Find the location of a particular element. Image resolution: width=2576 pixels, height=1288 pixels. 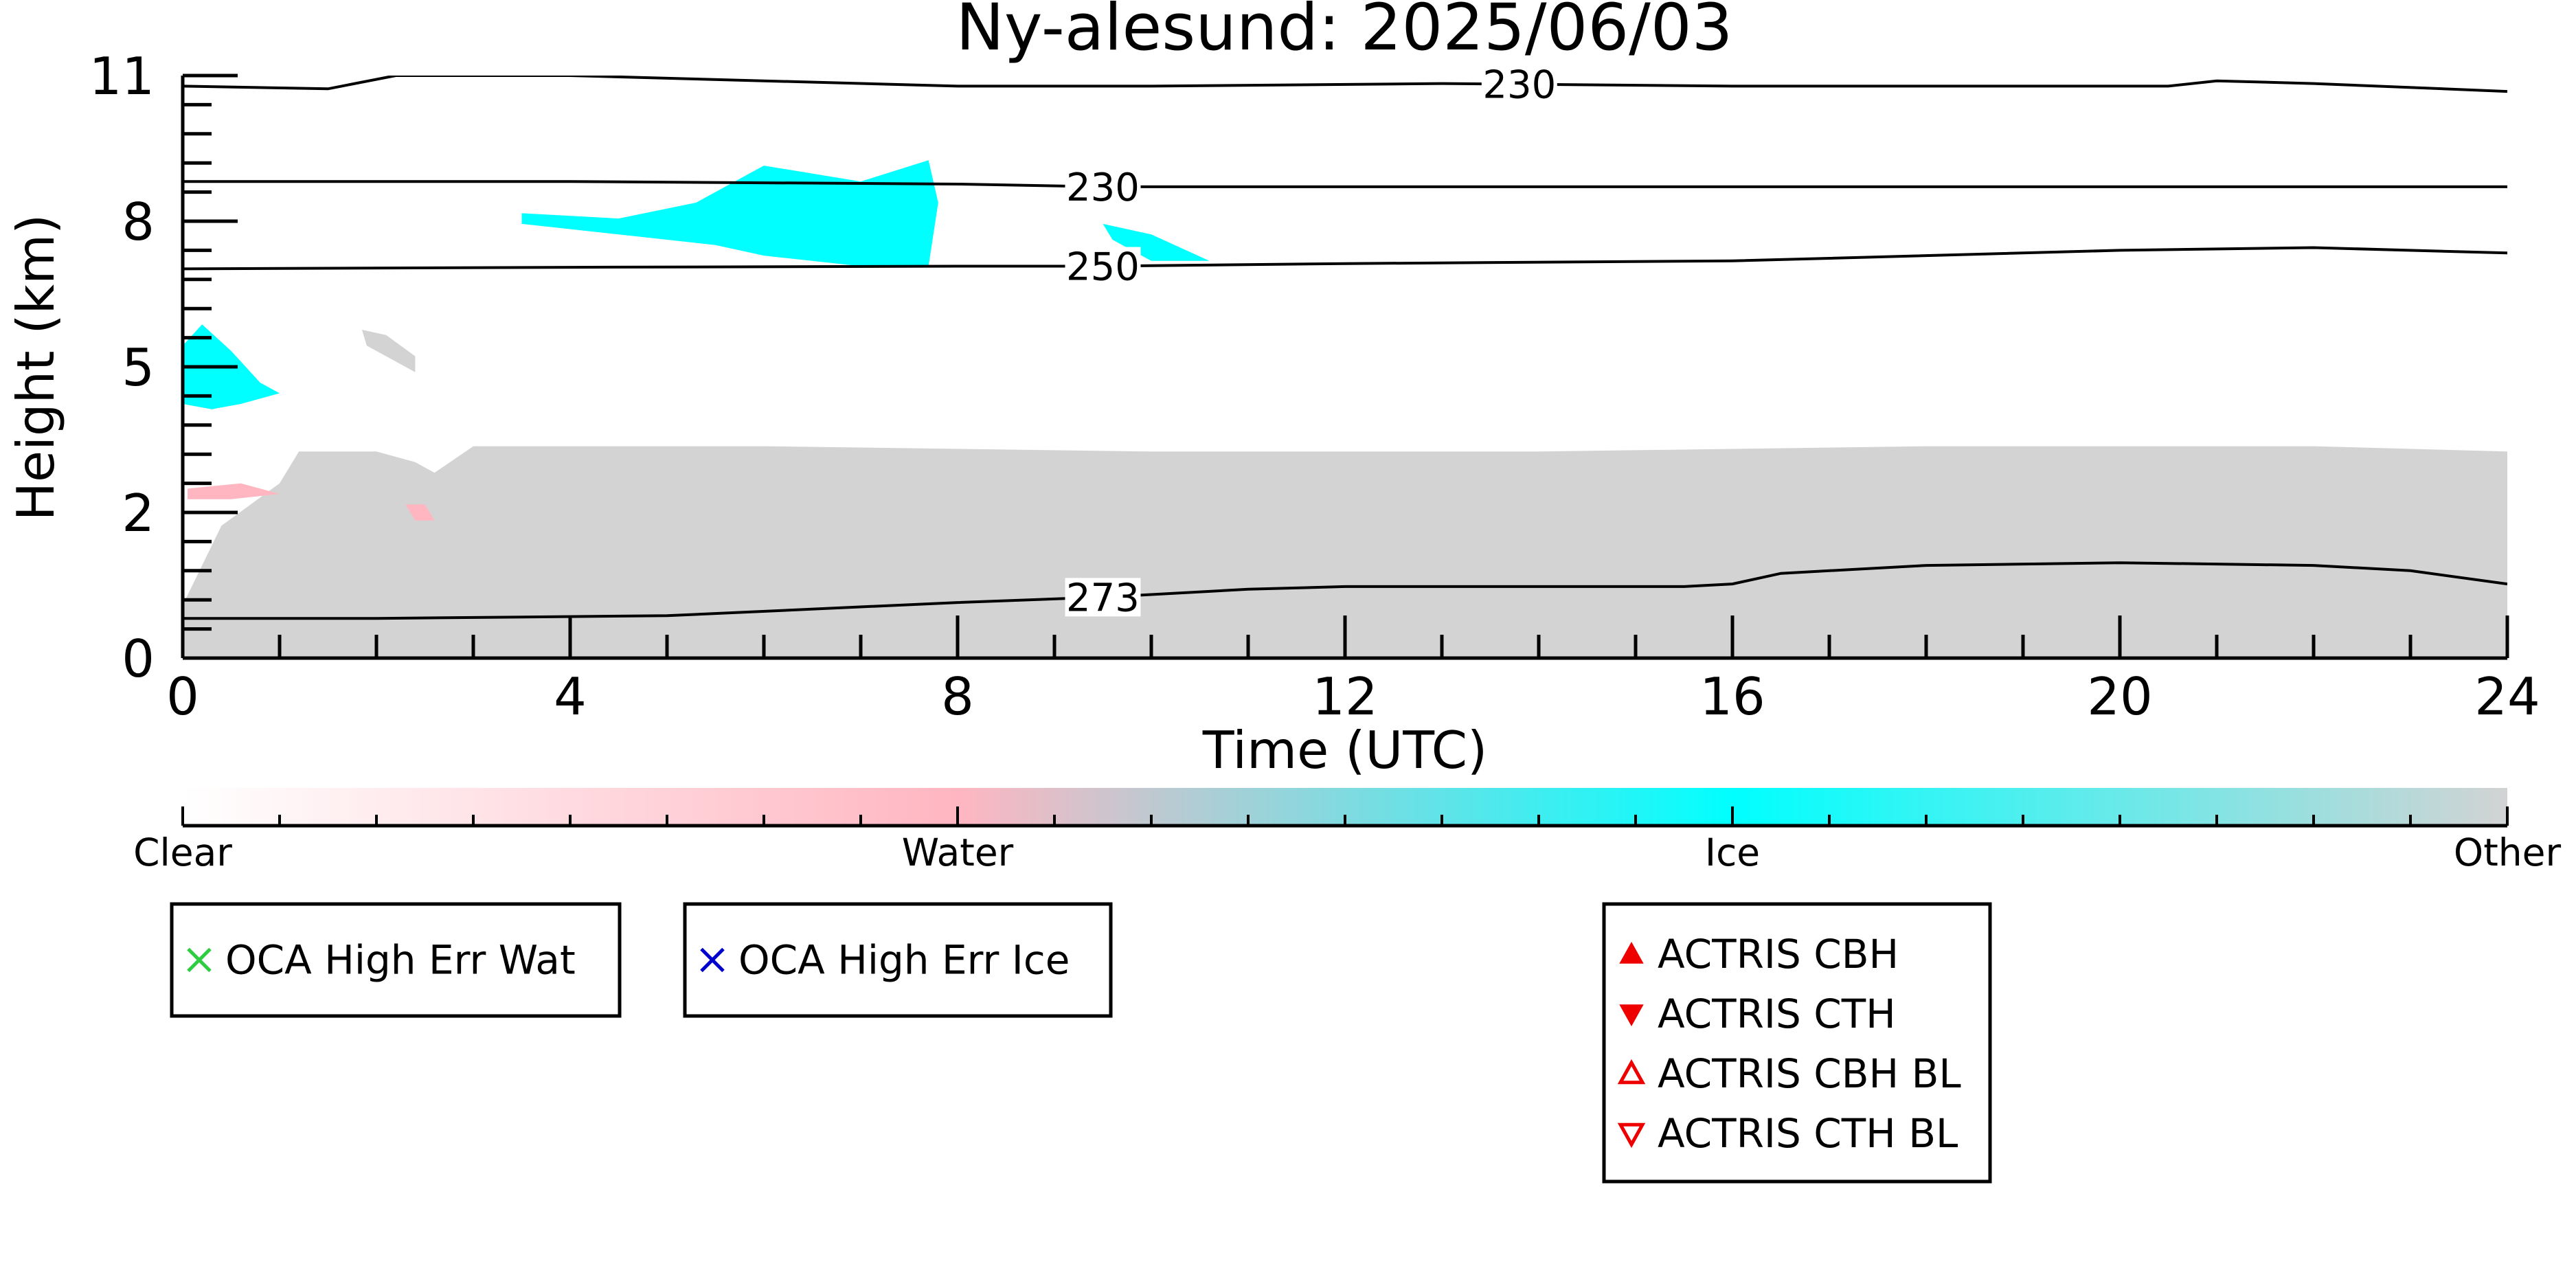

legend-box-2: OCA High Err Ice is located at coordinates (898, 960).